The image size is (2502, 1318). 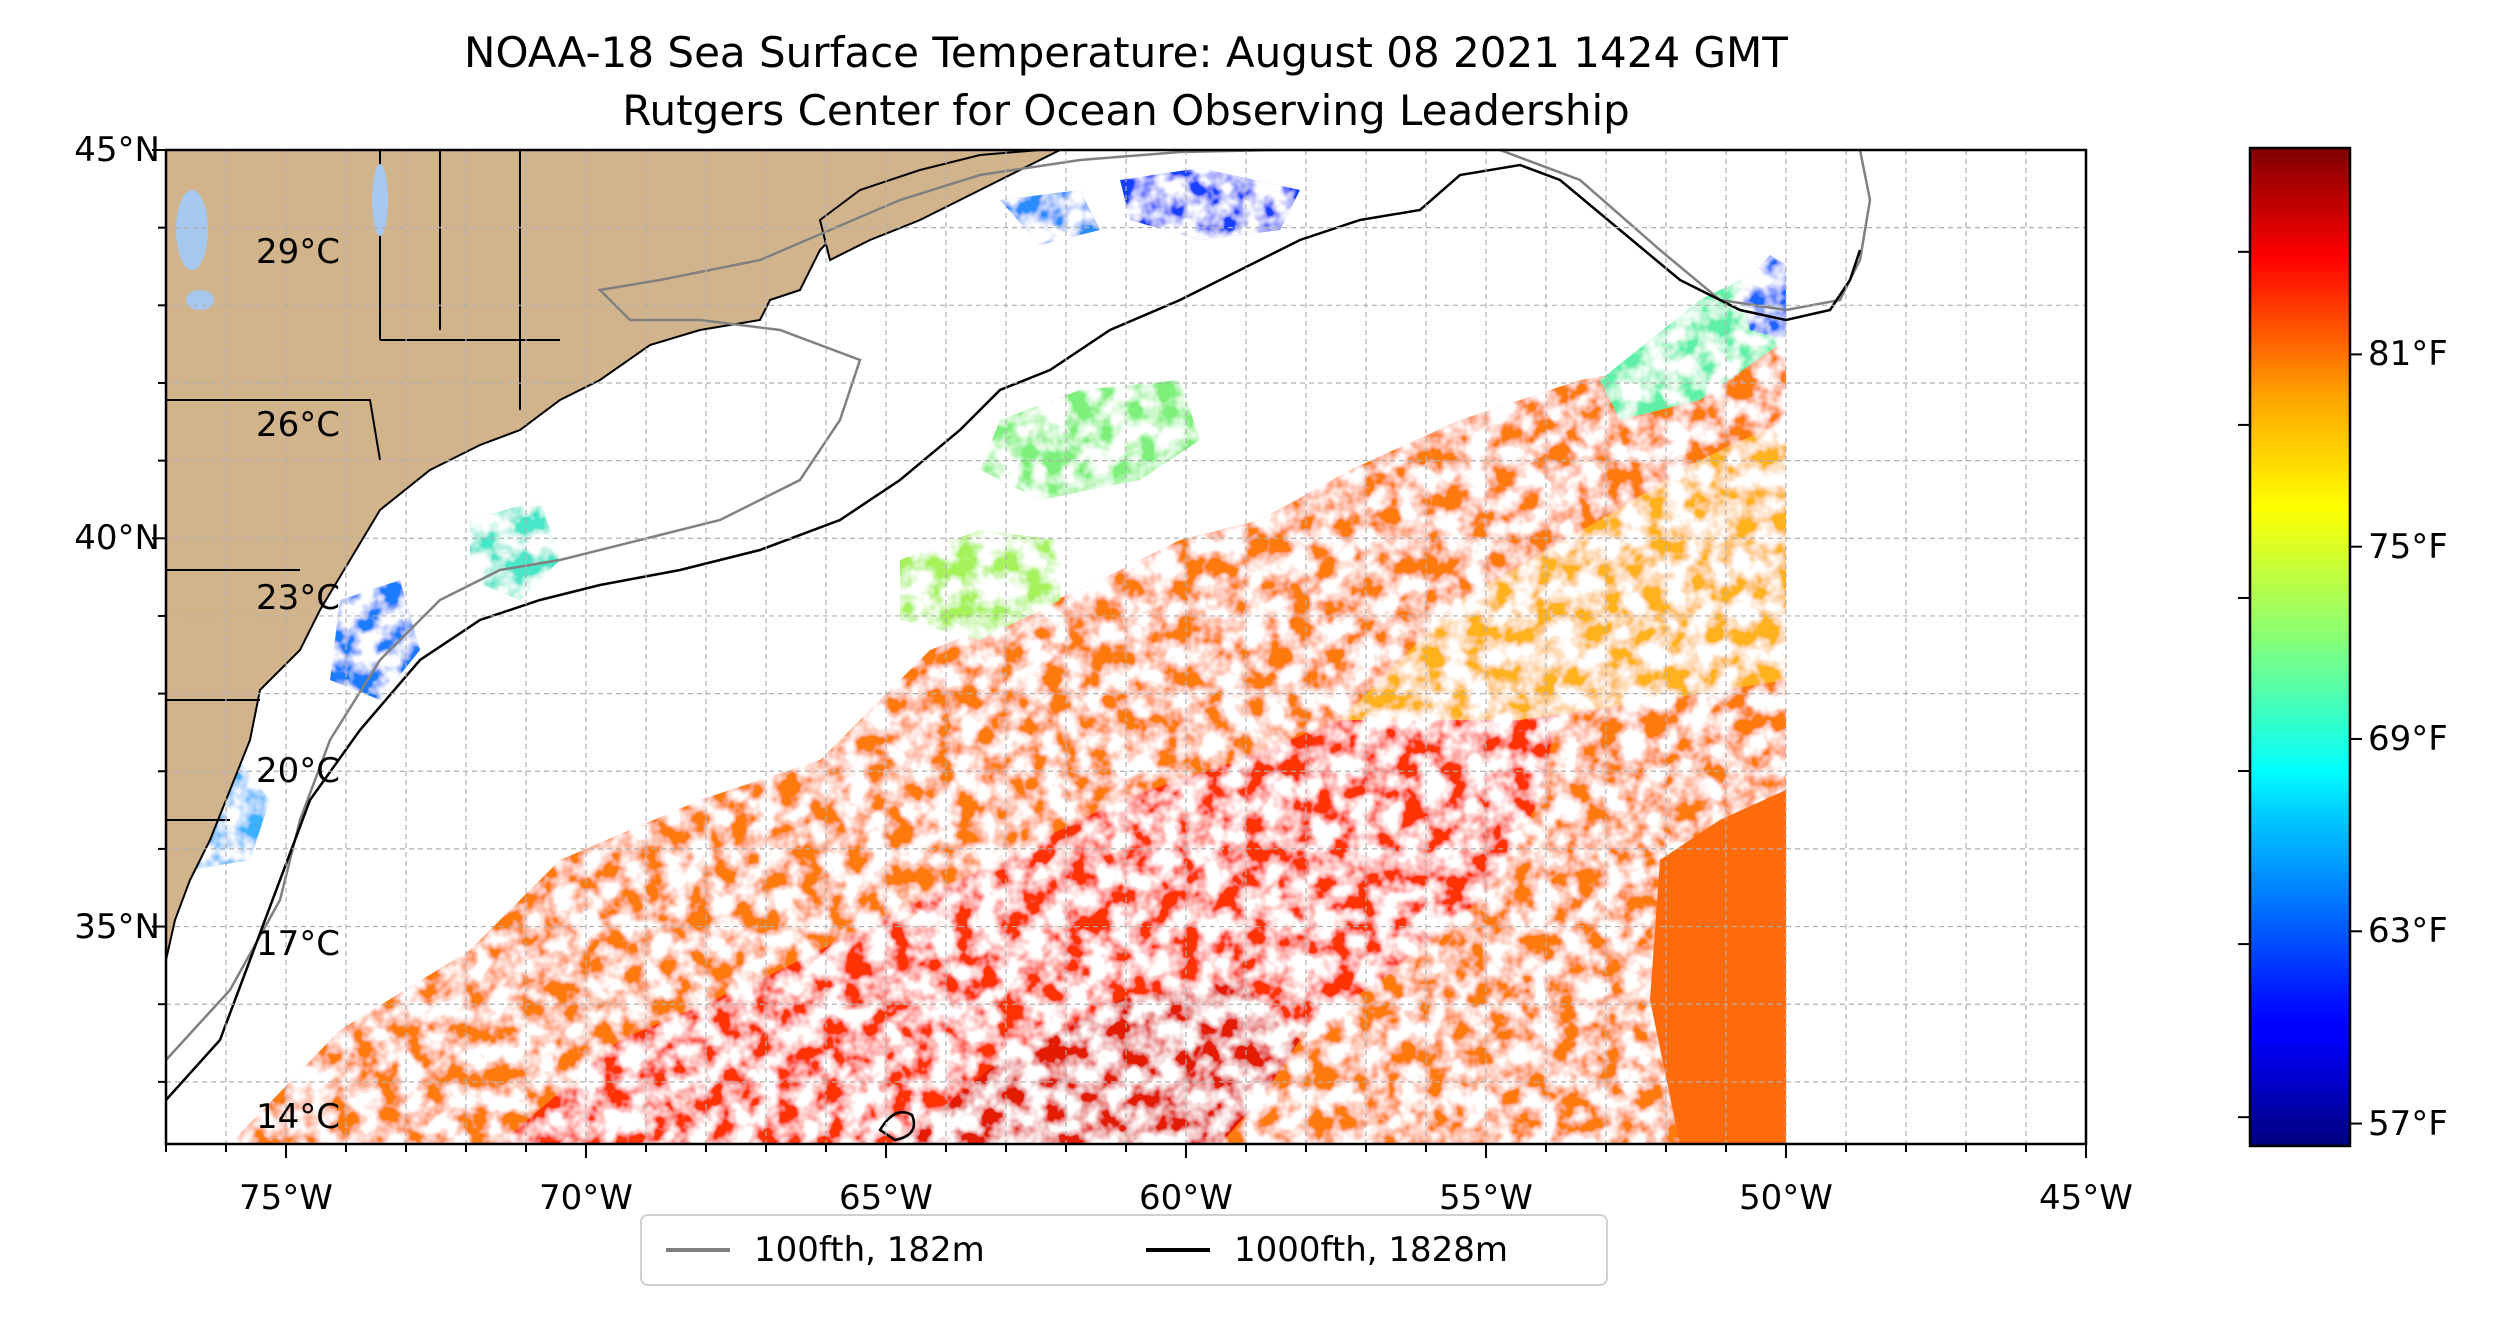 I want to click on legend-label-100fth: 100fth, 182m, so click(x=869, y=1250).